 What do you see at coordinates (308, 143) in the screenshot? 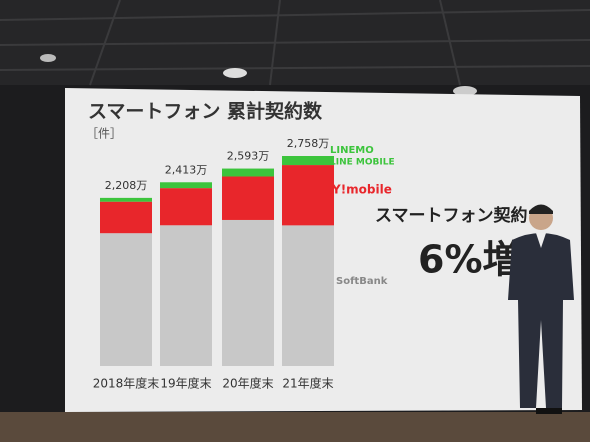
I see `total-label: 2,758万` at bounding box center [308, 143].